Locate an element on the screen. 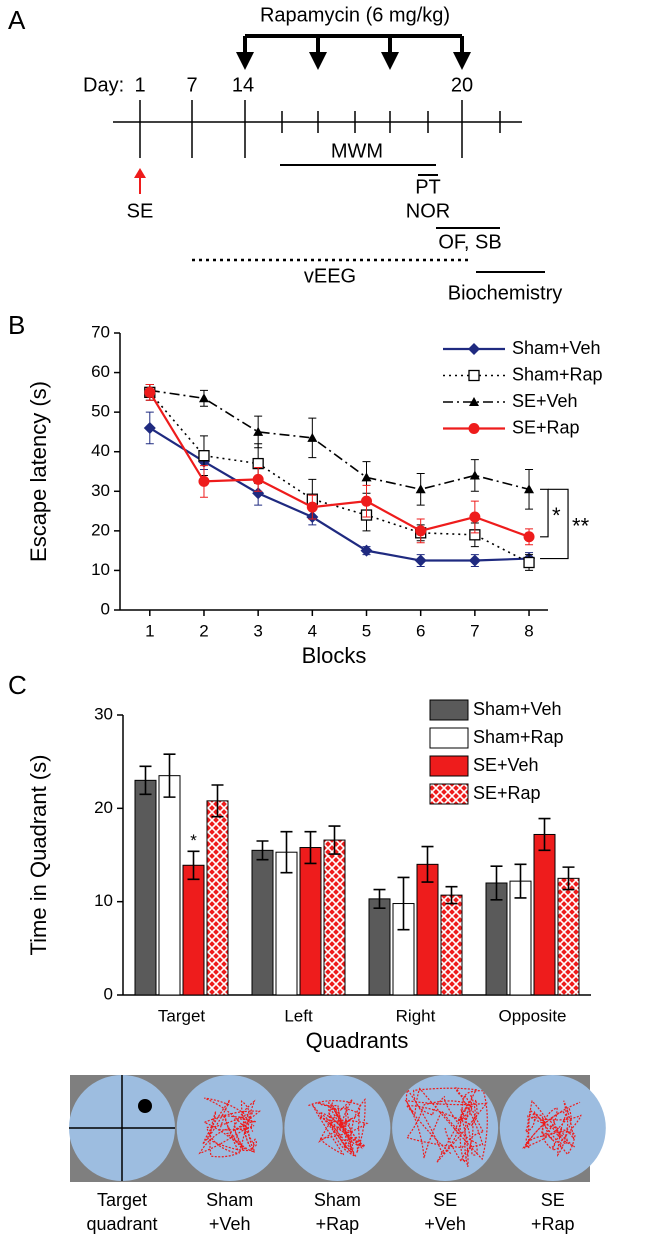  panel-letter: B is located at coordinates (16, 325).